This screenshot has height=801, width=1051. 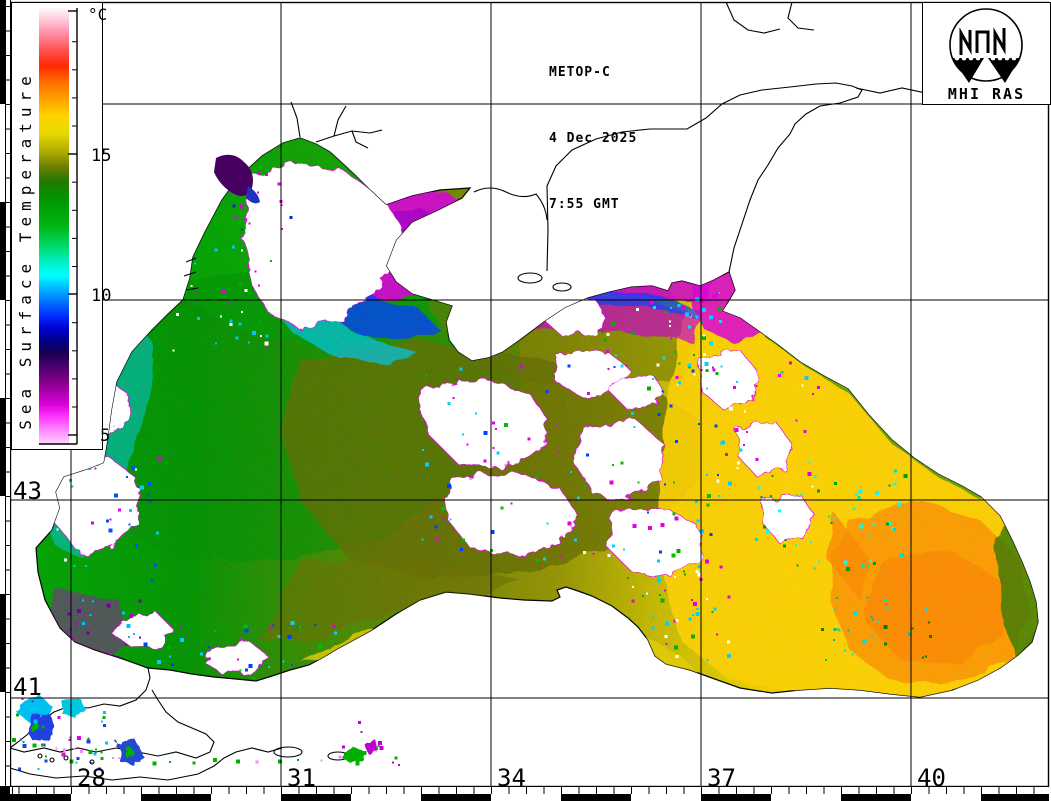 What do you see at coordinates (580, 72) in the screenshot?
I see `satellite-name: METOP-C` at bounding box center [580, 72].